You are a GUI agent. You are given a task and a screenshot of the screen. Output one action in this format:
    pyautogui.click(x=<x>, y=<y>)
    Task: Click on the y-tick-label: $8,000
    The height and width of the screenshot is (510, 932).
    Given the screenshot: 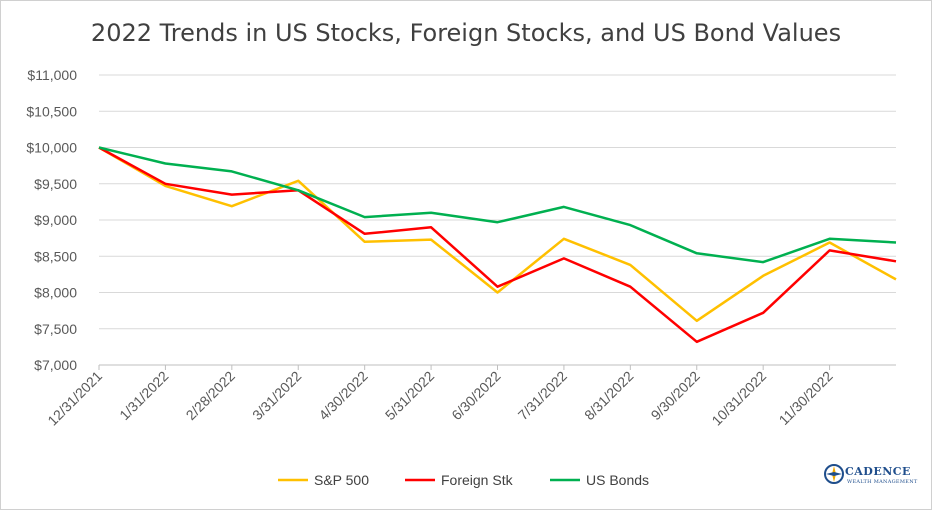 What is the action you would take?
    pyautogui.click(x=55, y=293)
    